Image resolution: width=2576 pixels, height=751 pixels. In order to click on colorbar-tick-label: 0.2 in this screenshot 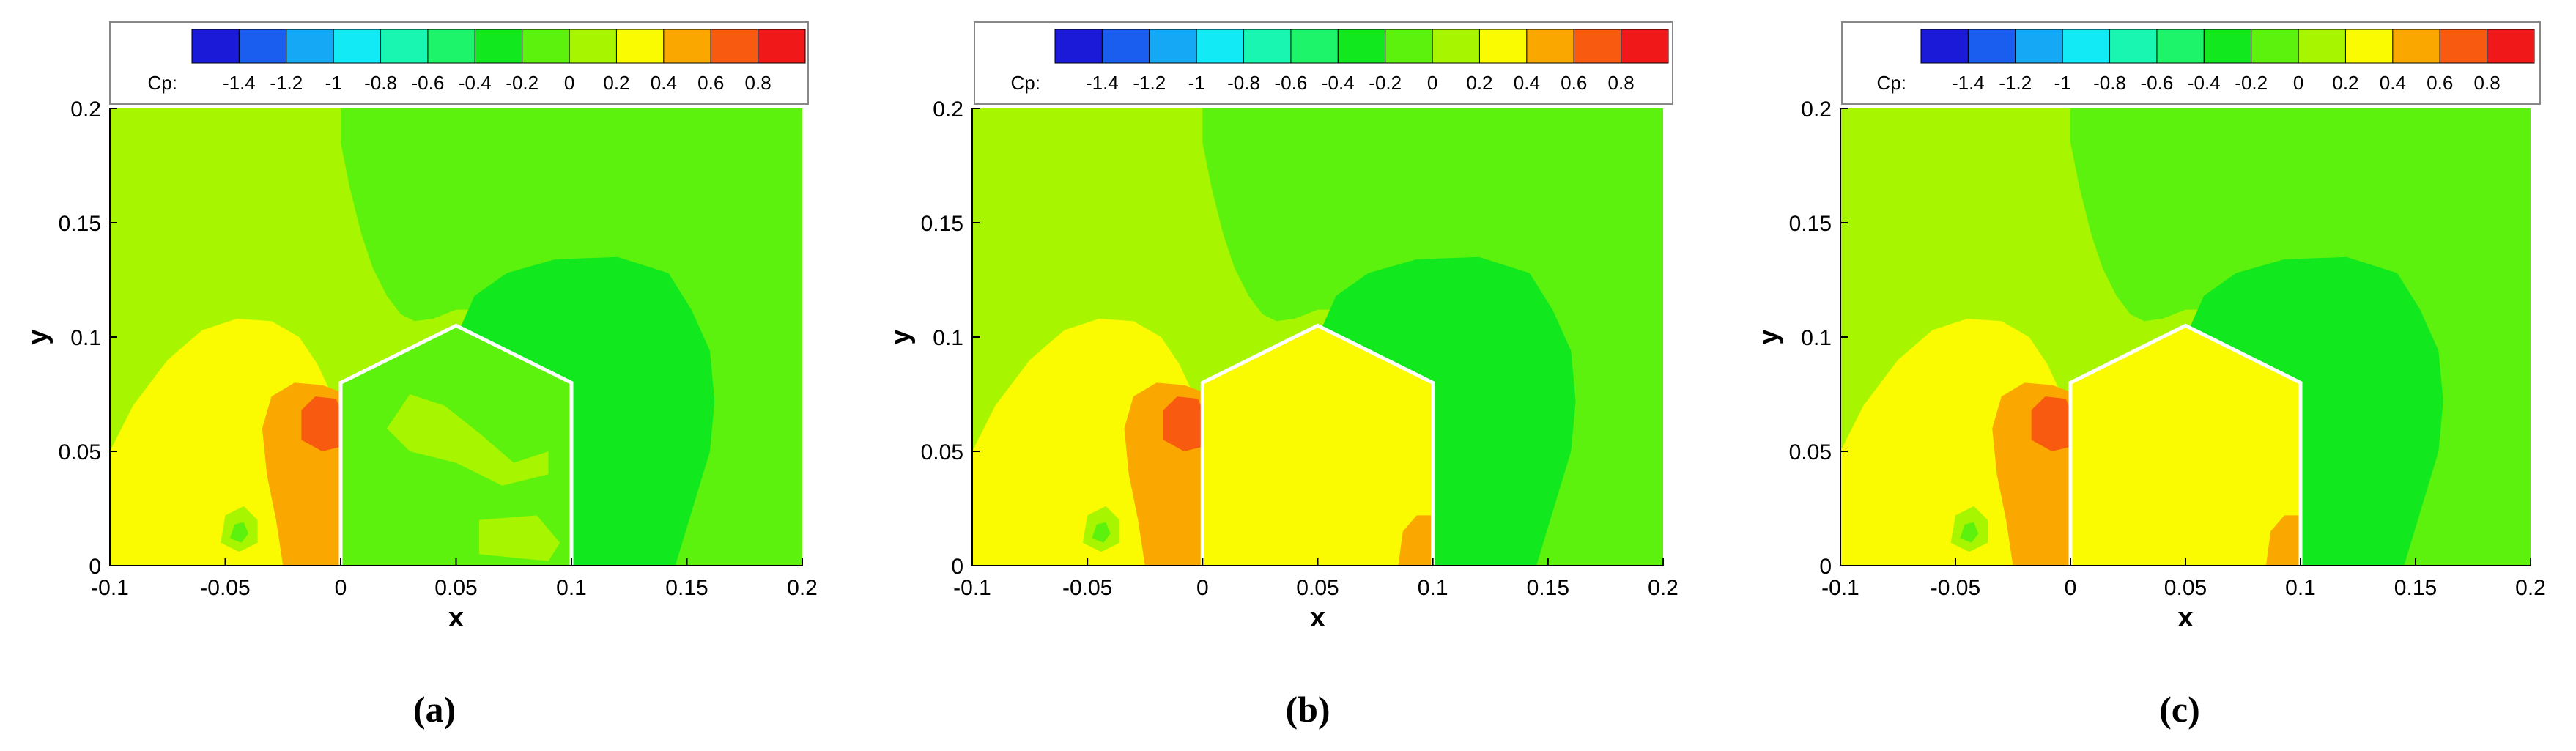, I will do `click(1479, 83)`.